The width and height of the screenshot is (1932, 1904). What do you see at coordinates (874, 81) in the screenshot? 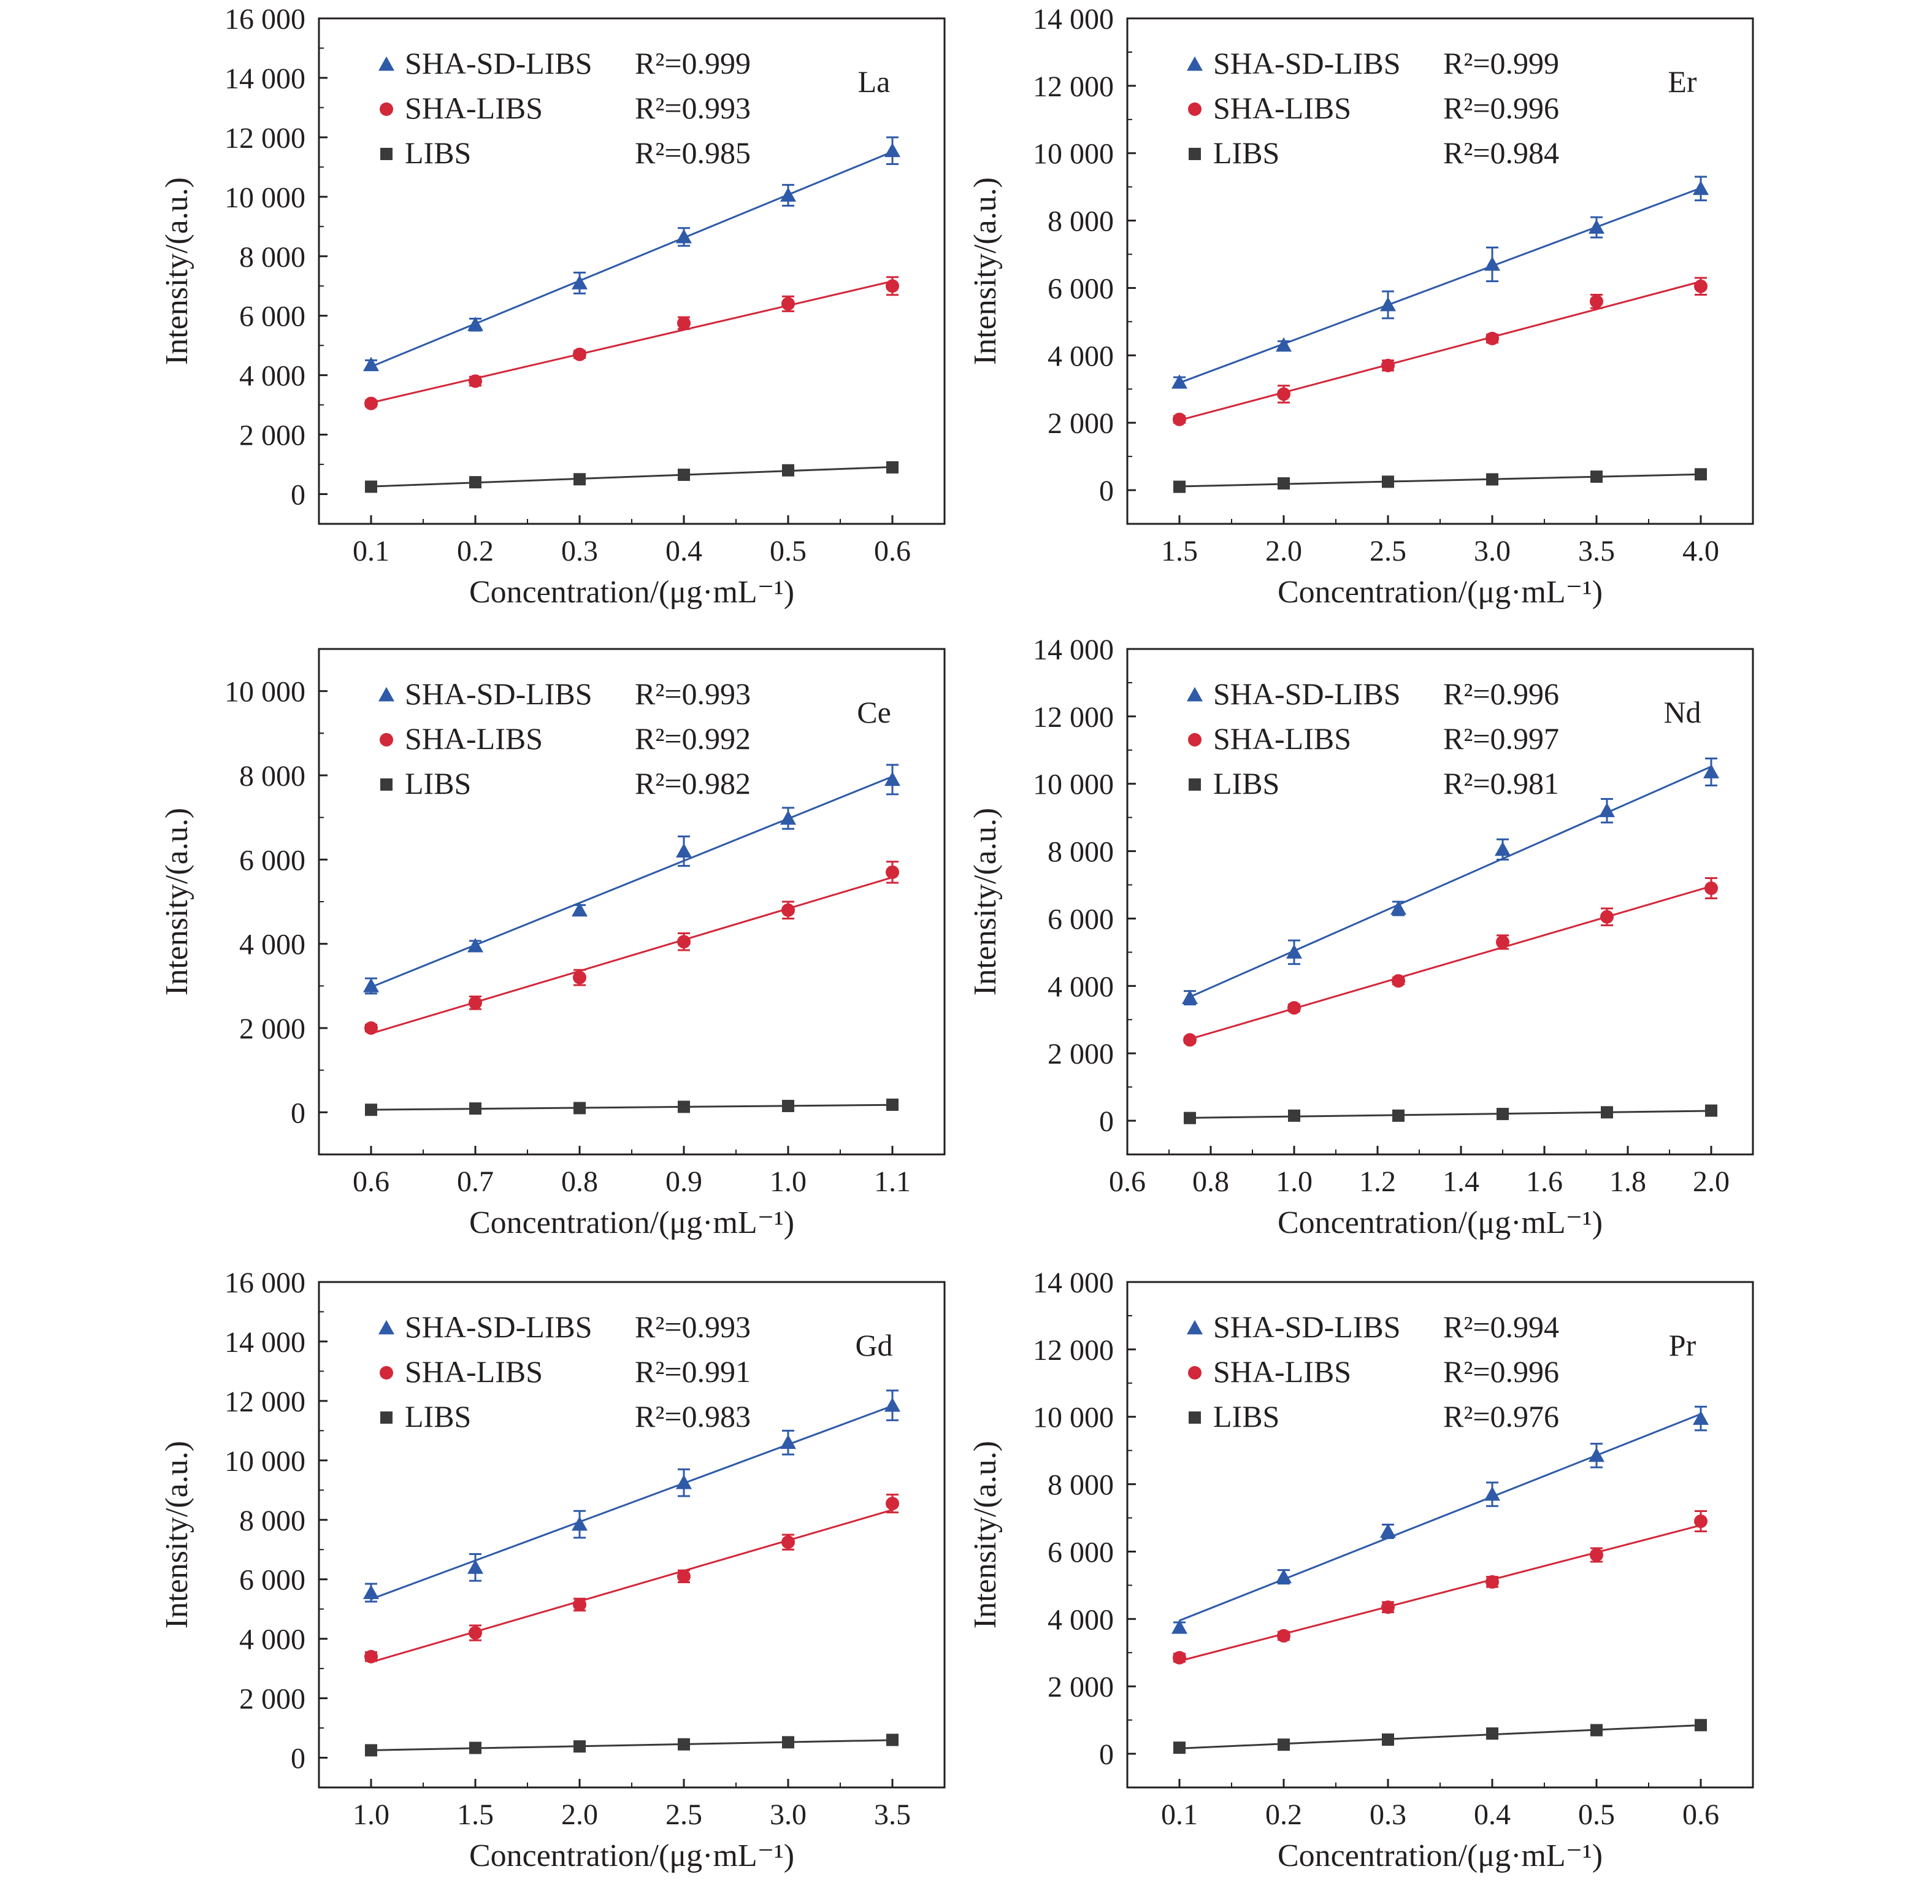
I see `element-label: La` at bounding box center [874, 81].